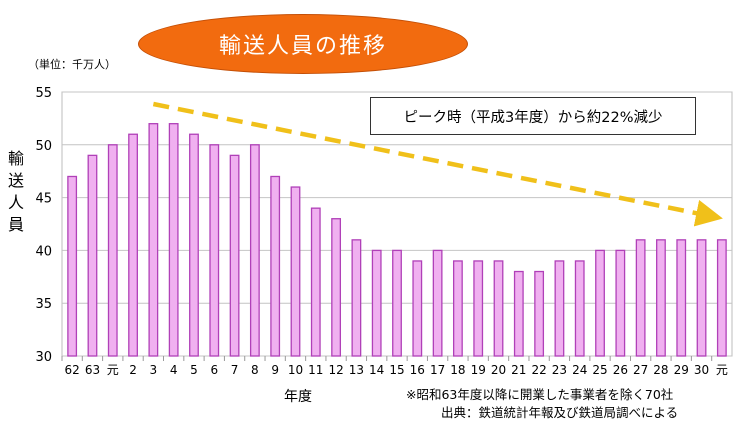 Image resolution: width=743 pixels, height=421 pixels. I want to click on y-tick-label: 35, so click(43, 304).